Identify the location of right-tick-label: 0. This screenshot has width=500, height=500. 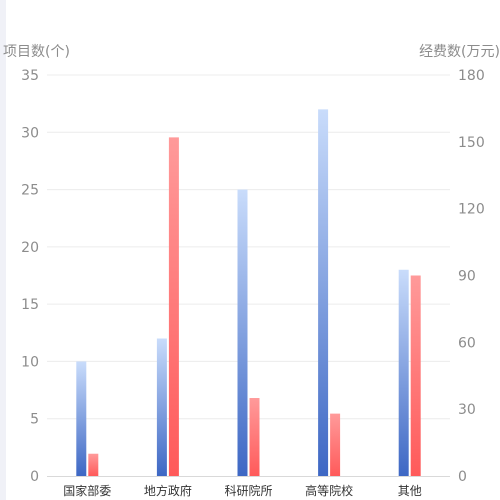
(462, 477).